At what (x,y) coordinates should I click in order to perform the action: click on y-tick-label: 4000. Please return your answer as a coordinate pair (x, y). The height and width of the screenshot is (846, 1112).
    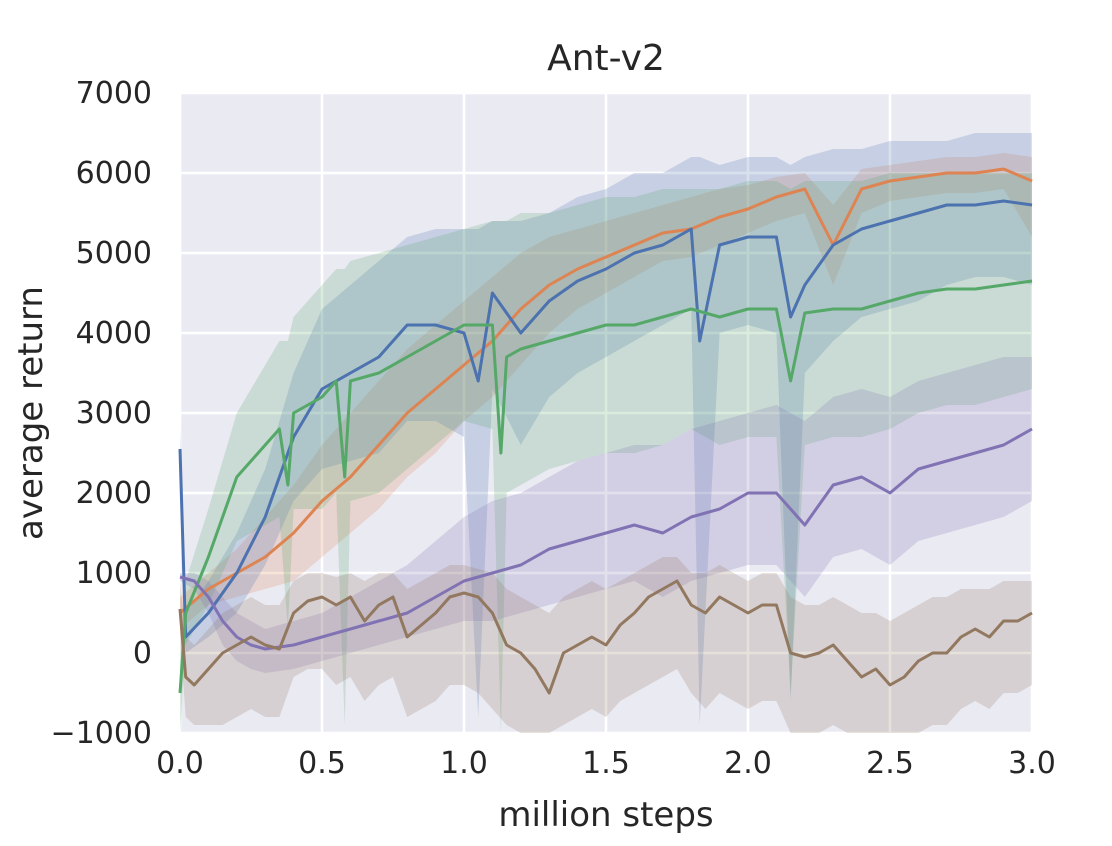
    Looking at the image, I should click on (114, 333).